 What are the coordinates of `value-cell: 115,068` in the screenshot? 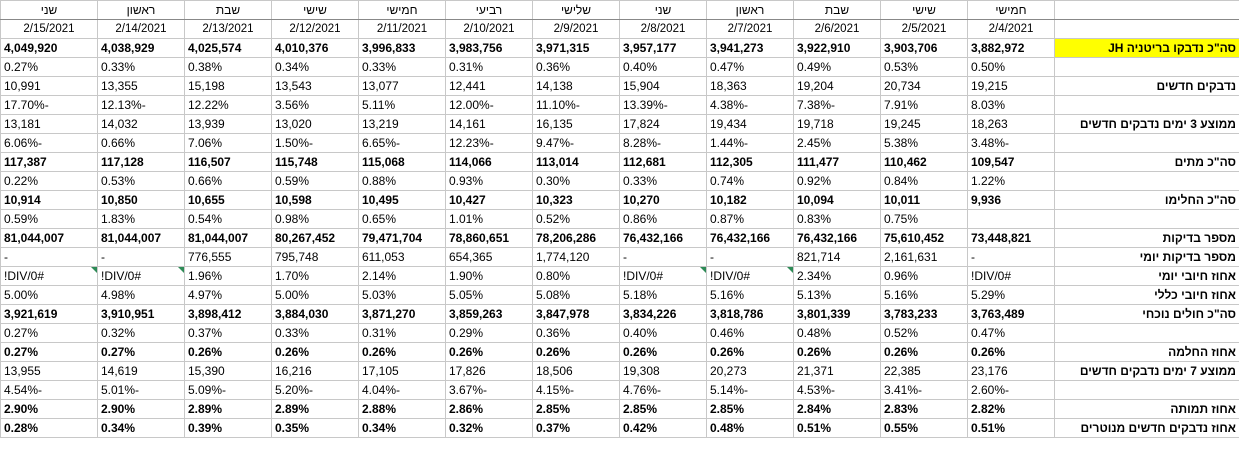 It's located at (402, 162).